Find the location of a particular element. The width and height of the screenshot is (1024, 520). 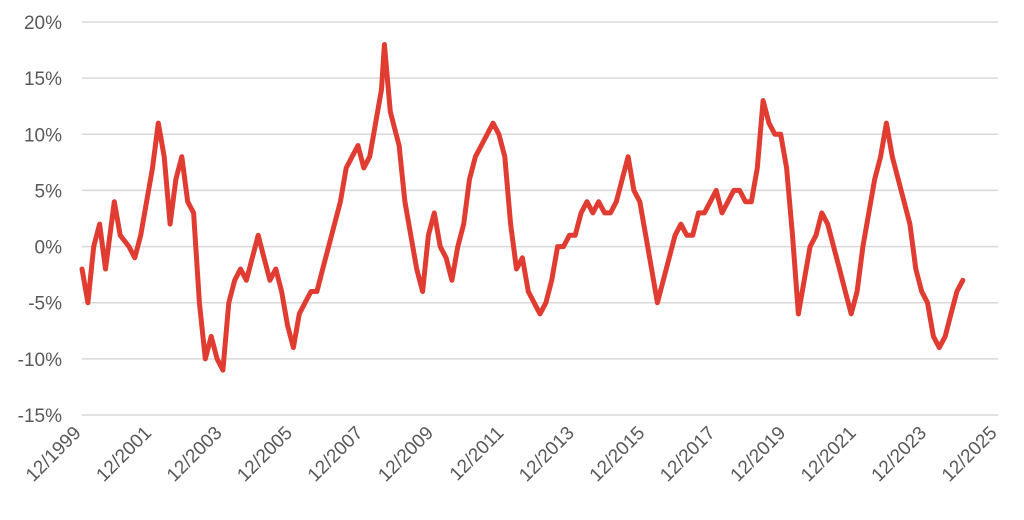

y-tick-label: 0% is located at coordinates (49, 248).